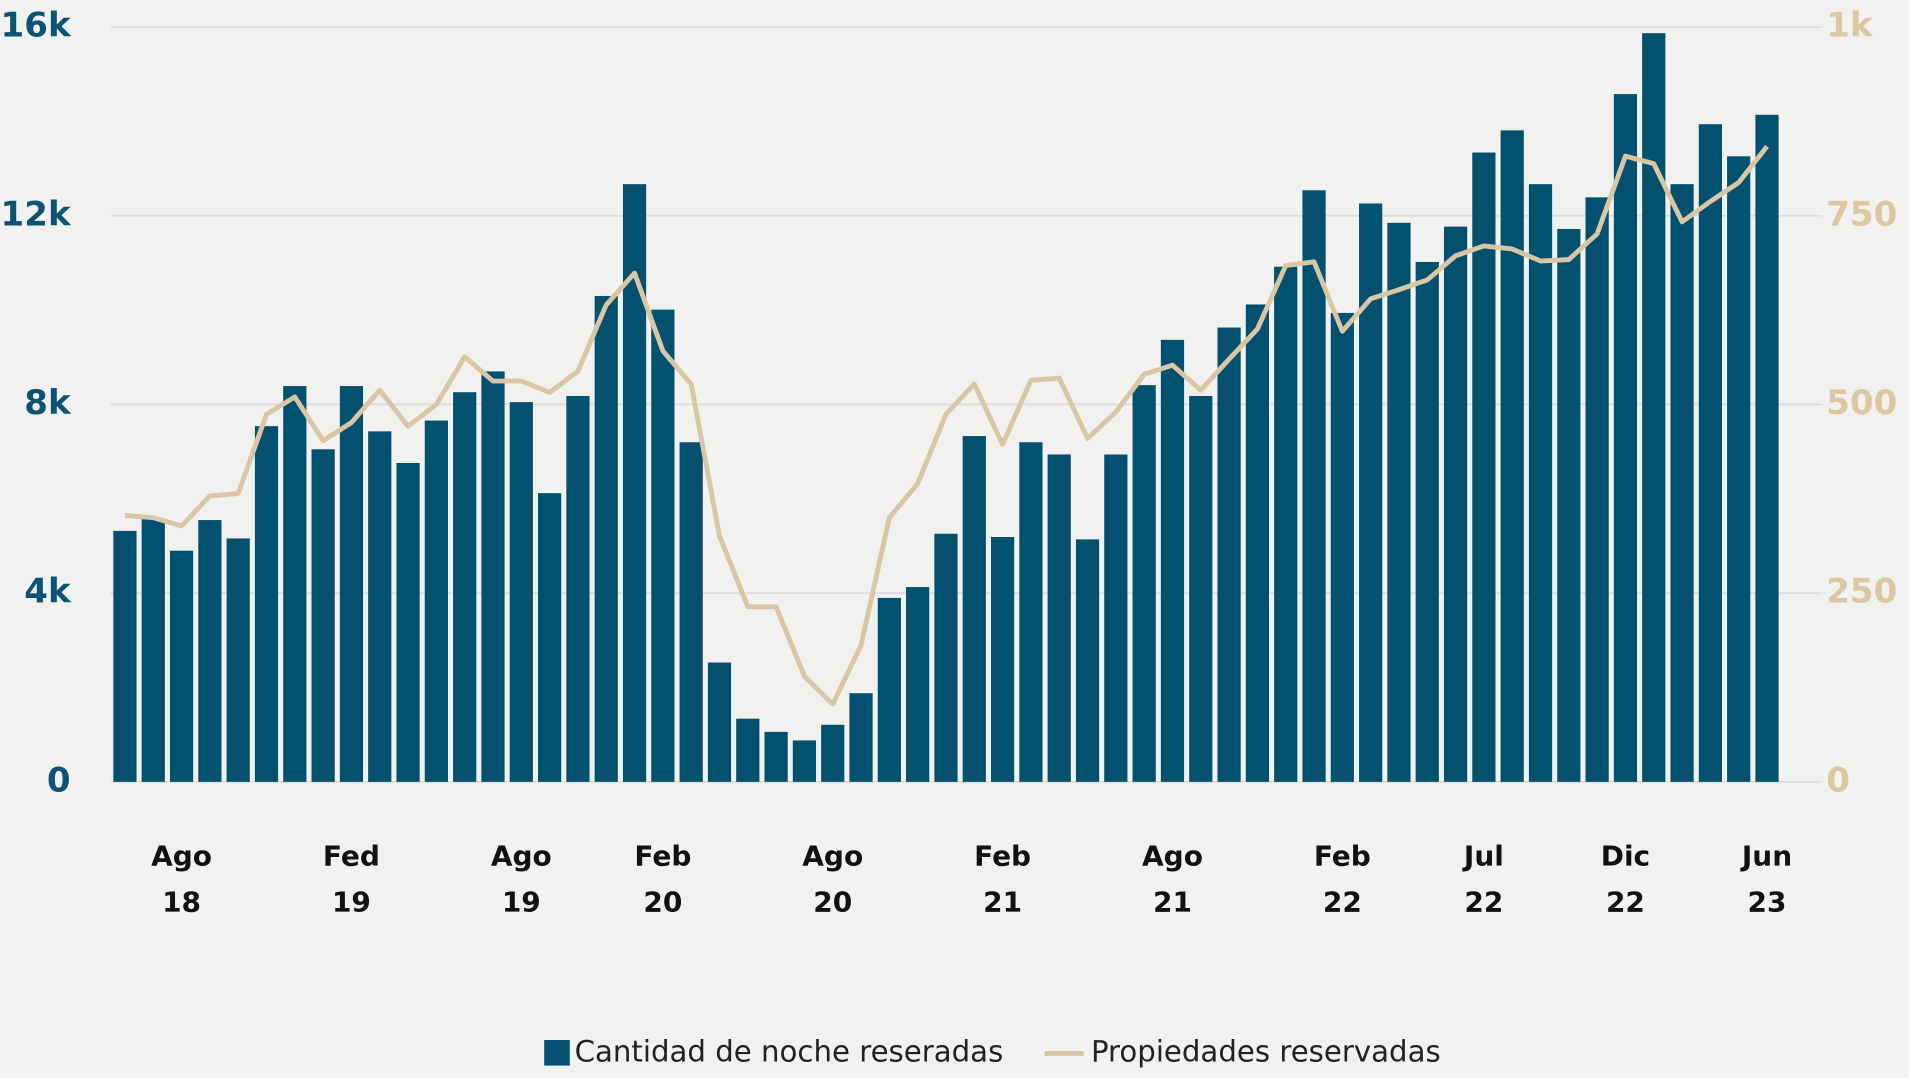  Describe the element at coordinates (1861, 214) in the screenshot. I see `y2-tick-label: 750` at that location.